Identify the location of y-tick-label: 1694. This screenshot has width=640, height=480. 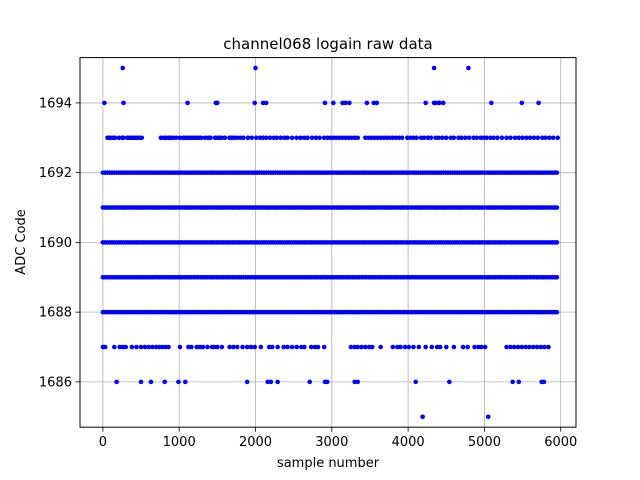
(55, 103).